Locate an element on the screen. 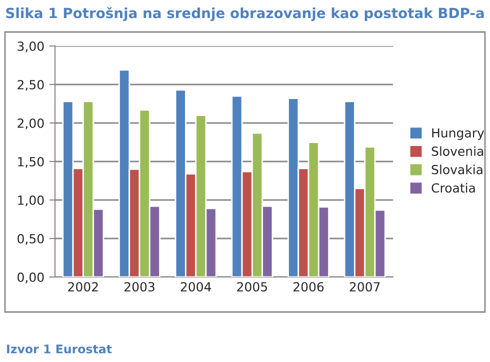  y-tick-label: 0,00 is located at coordinates (31, 278).